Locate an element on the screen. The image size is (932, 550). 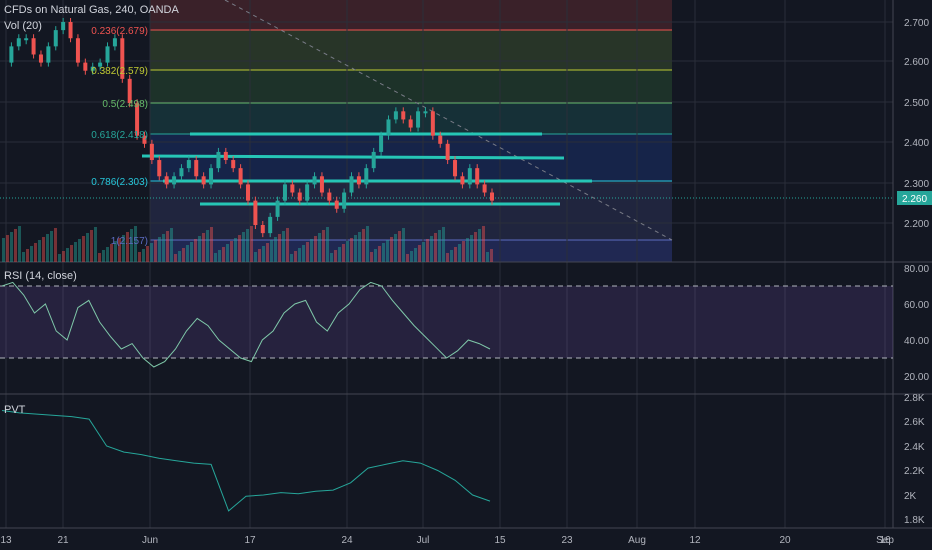
price-tick-label: 2.600 is located at coordinates (916, 62).